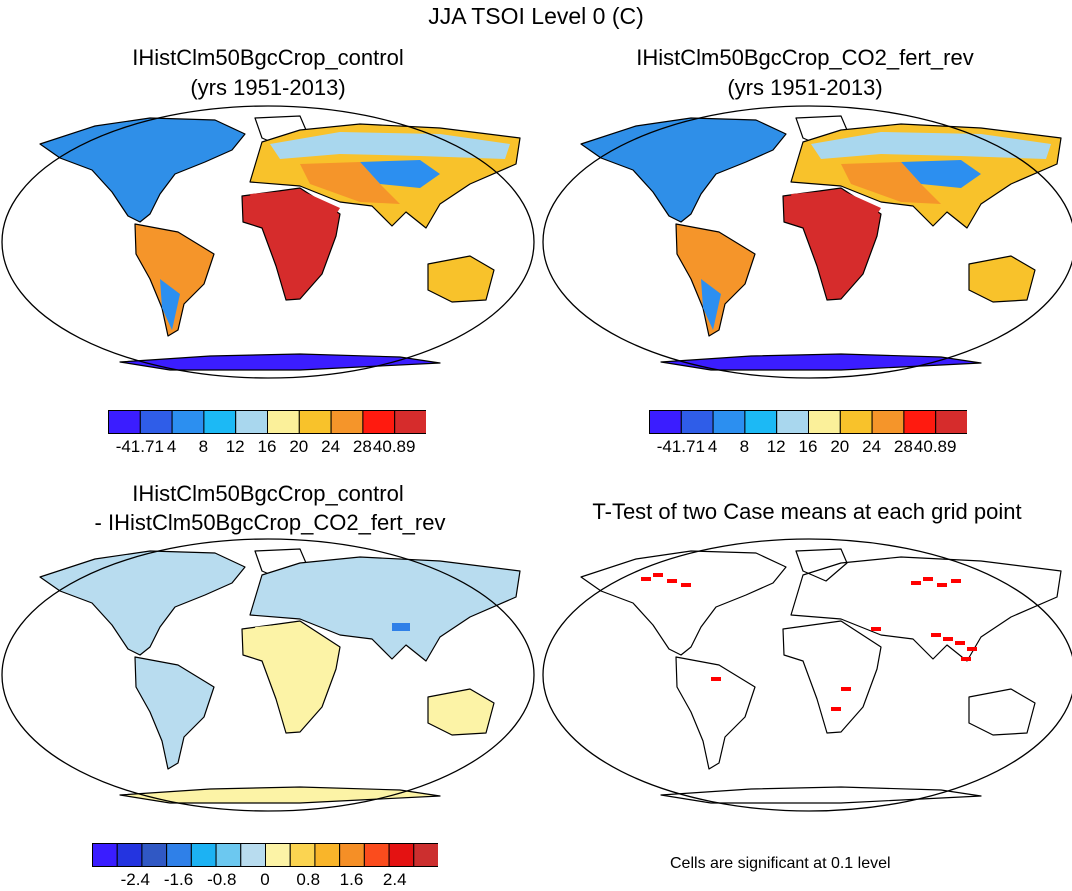 This screenshot has width=1072, height=891. I want to click on colorbar-tick-label: -2.4, so click(135, 879).